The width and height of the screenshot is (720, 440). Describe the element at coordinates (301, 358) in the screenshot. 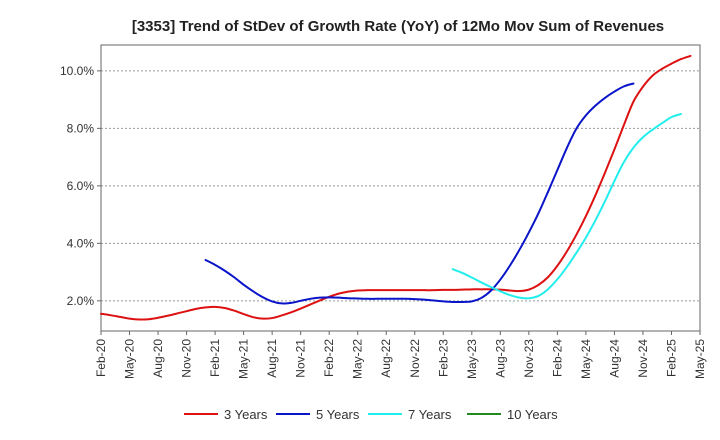

I see `x-tick-label: Nov-21` at that location.